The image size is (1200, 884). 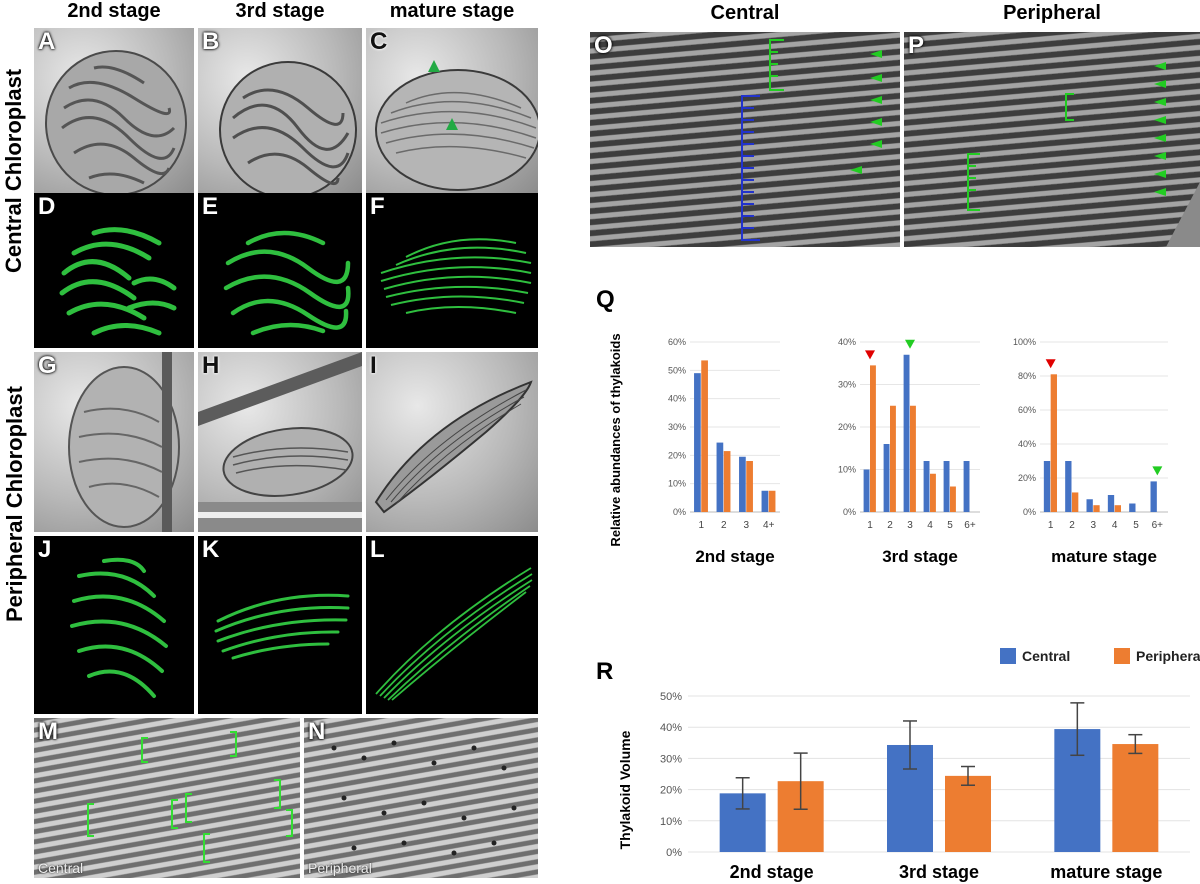 I want to click on panel-letter-o: O, so click(x=603, y=45).